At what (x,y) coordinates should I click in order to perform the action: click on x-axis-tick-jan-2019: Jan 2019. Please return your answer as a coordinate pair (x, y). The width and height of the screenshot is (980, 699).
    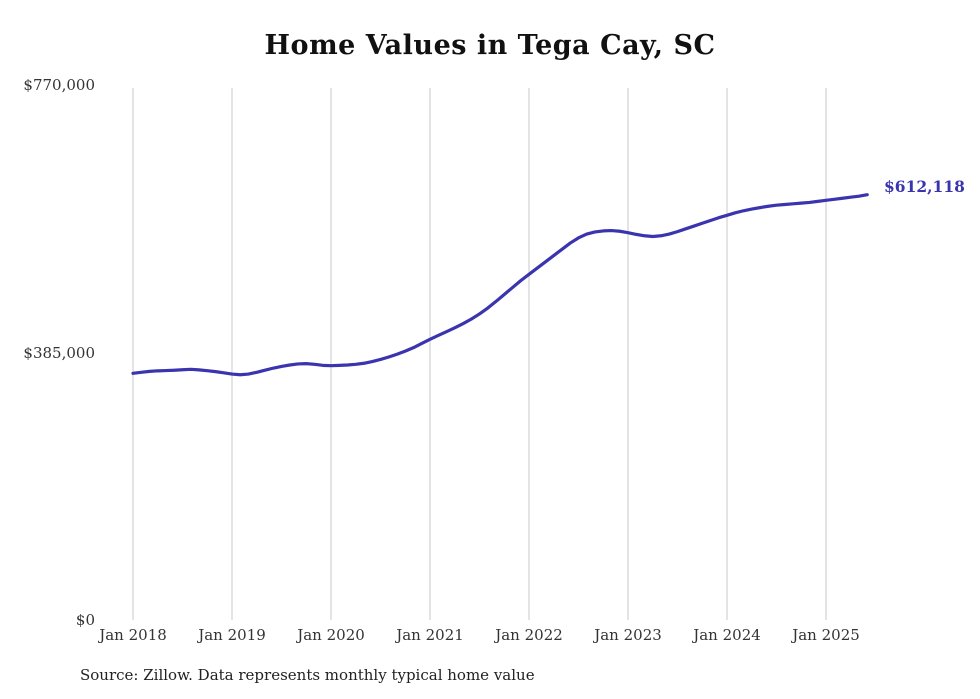
    Looking at the image, I should click on (232, 635).